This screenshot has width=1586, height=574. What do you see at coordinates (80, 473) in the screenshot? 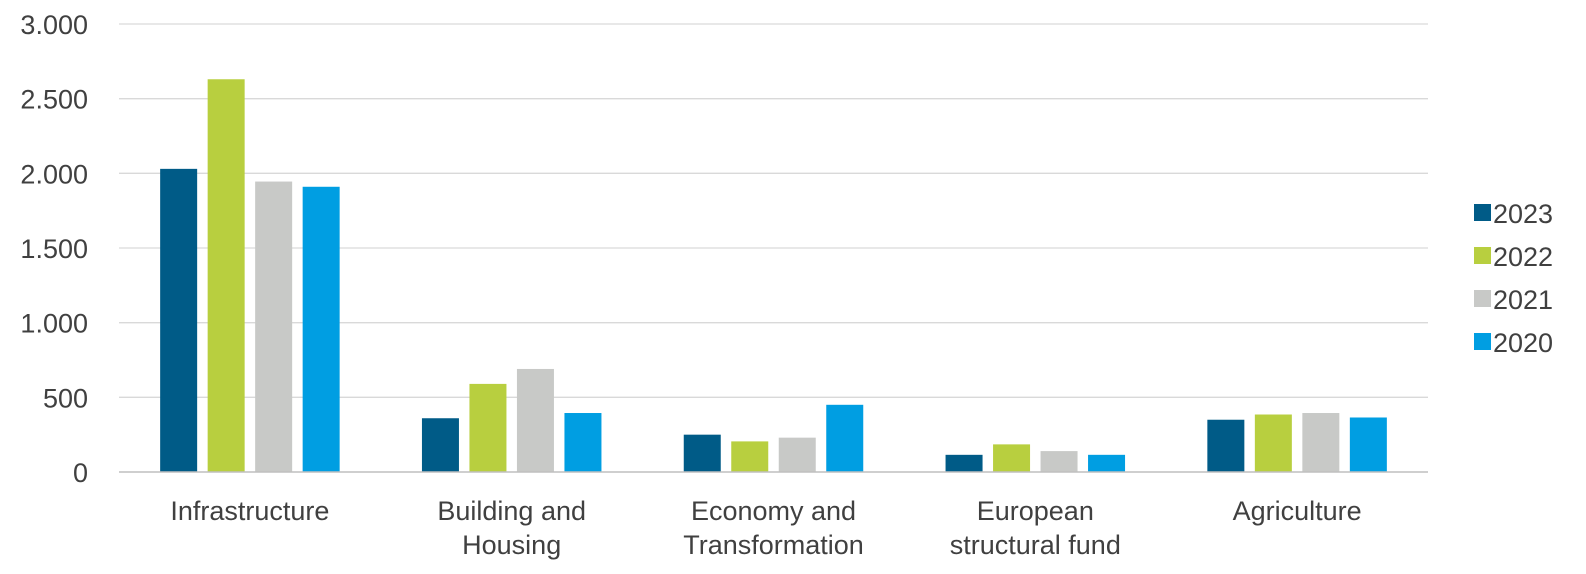
I see `y-tick-label: 0` at bounding box center [80, 473].